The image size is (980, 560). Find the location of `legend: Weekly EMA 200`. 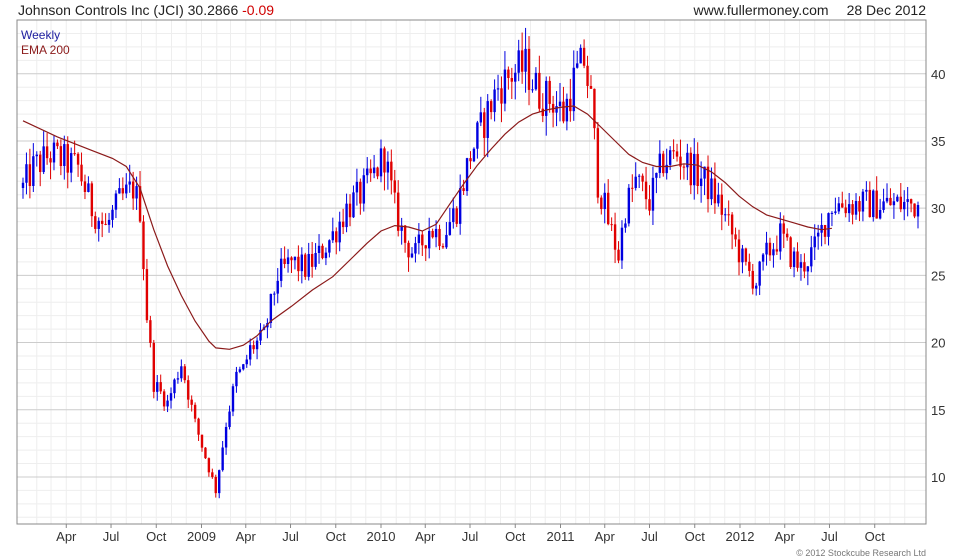

legend: Weekly EMA 200 is located at coordinates (45, 43).